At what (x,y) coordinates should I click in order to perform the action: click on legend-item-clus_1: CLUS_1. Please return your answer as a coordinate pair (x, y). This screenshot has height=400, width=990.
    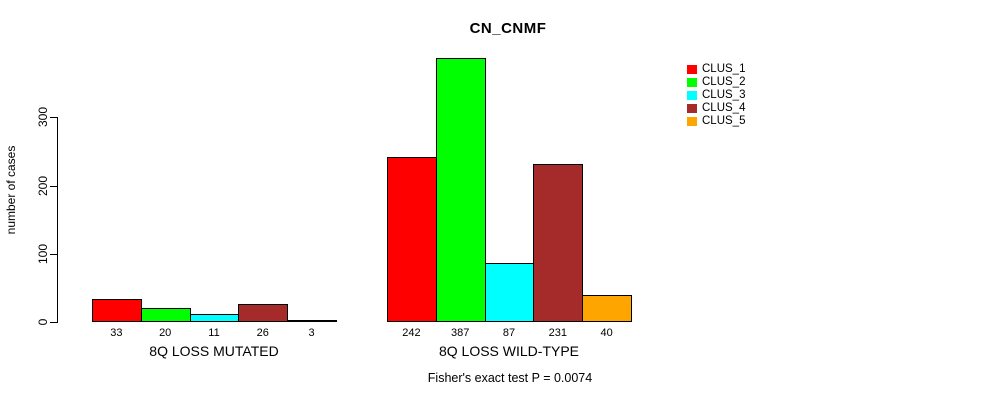
    Looking at the image, I should click on (716, 69).